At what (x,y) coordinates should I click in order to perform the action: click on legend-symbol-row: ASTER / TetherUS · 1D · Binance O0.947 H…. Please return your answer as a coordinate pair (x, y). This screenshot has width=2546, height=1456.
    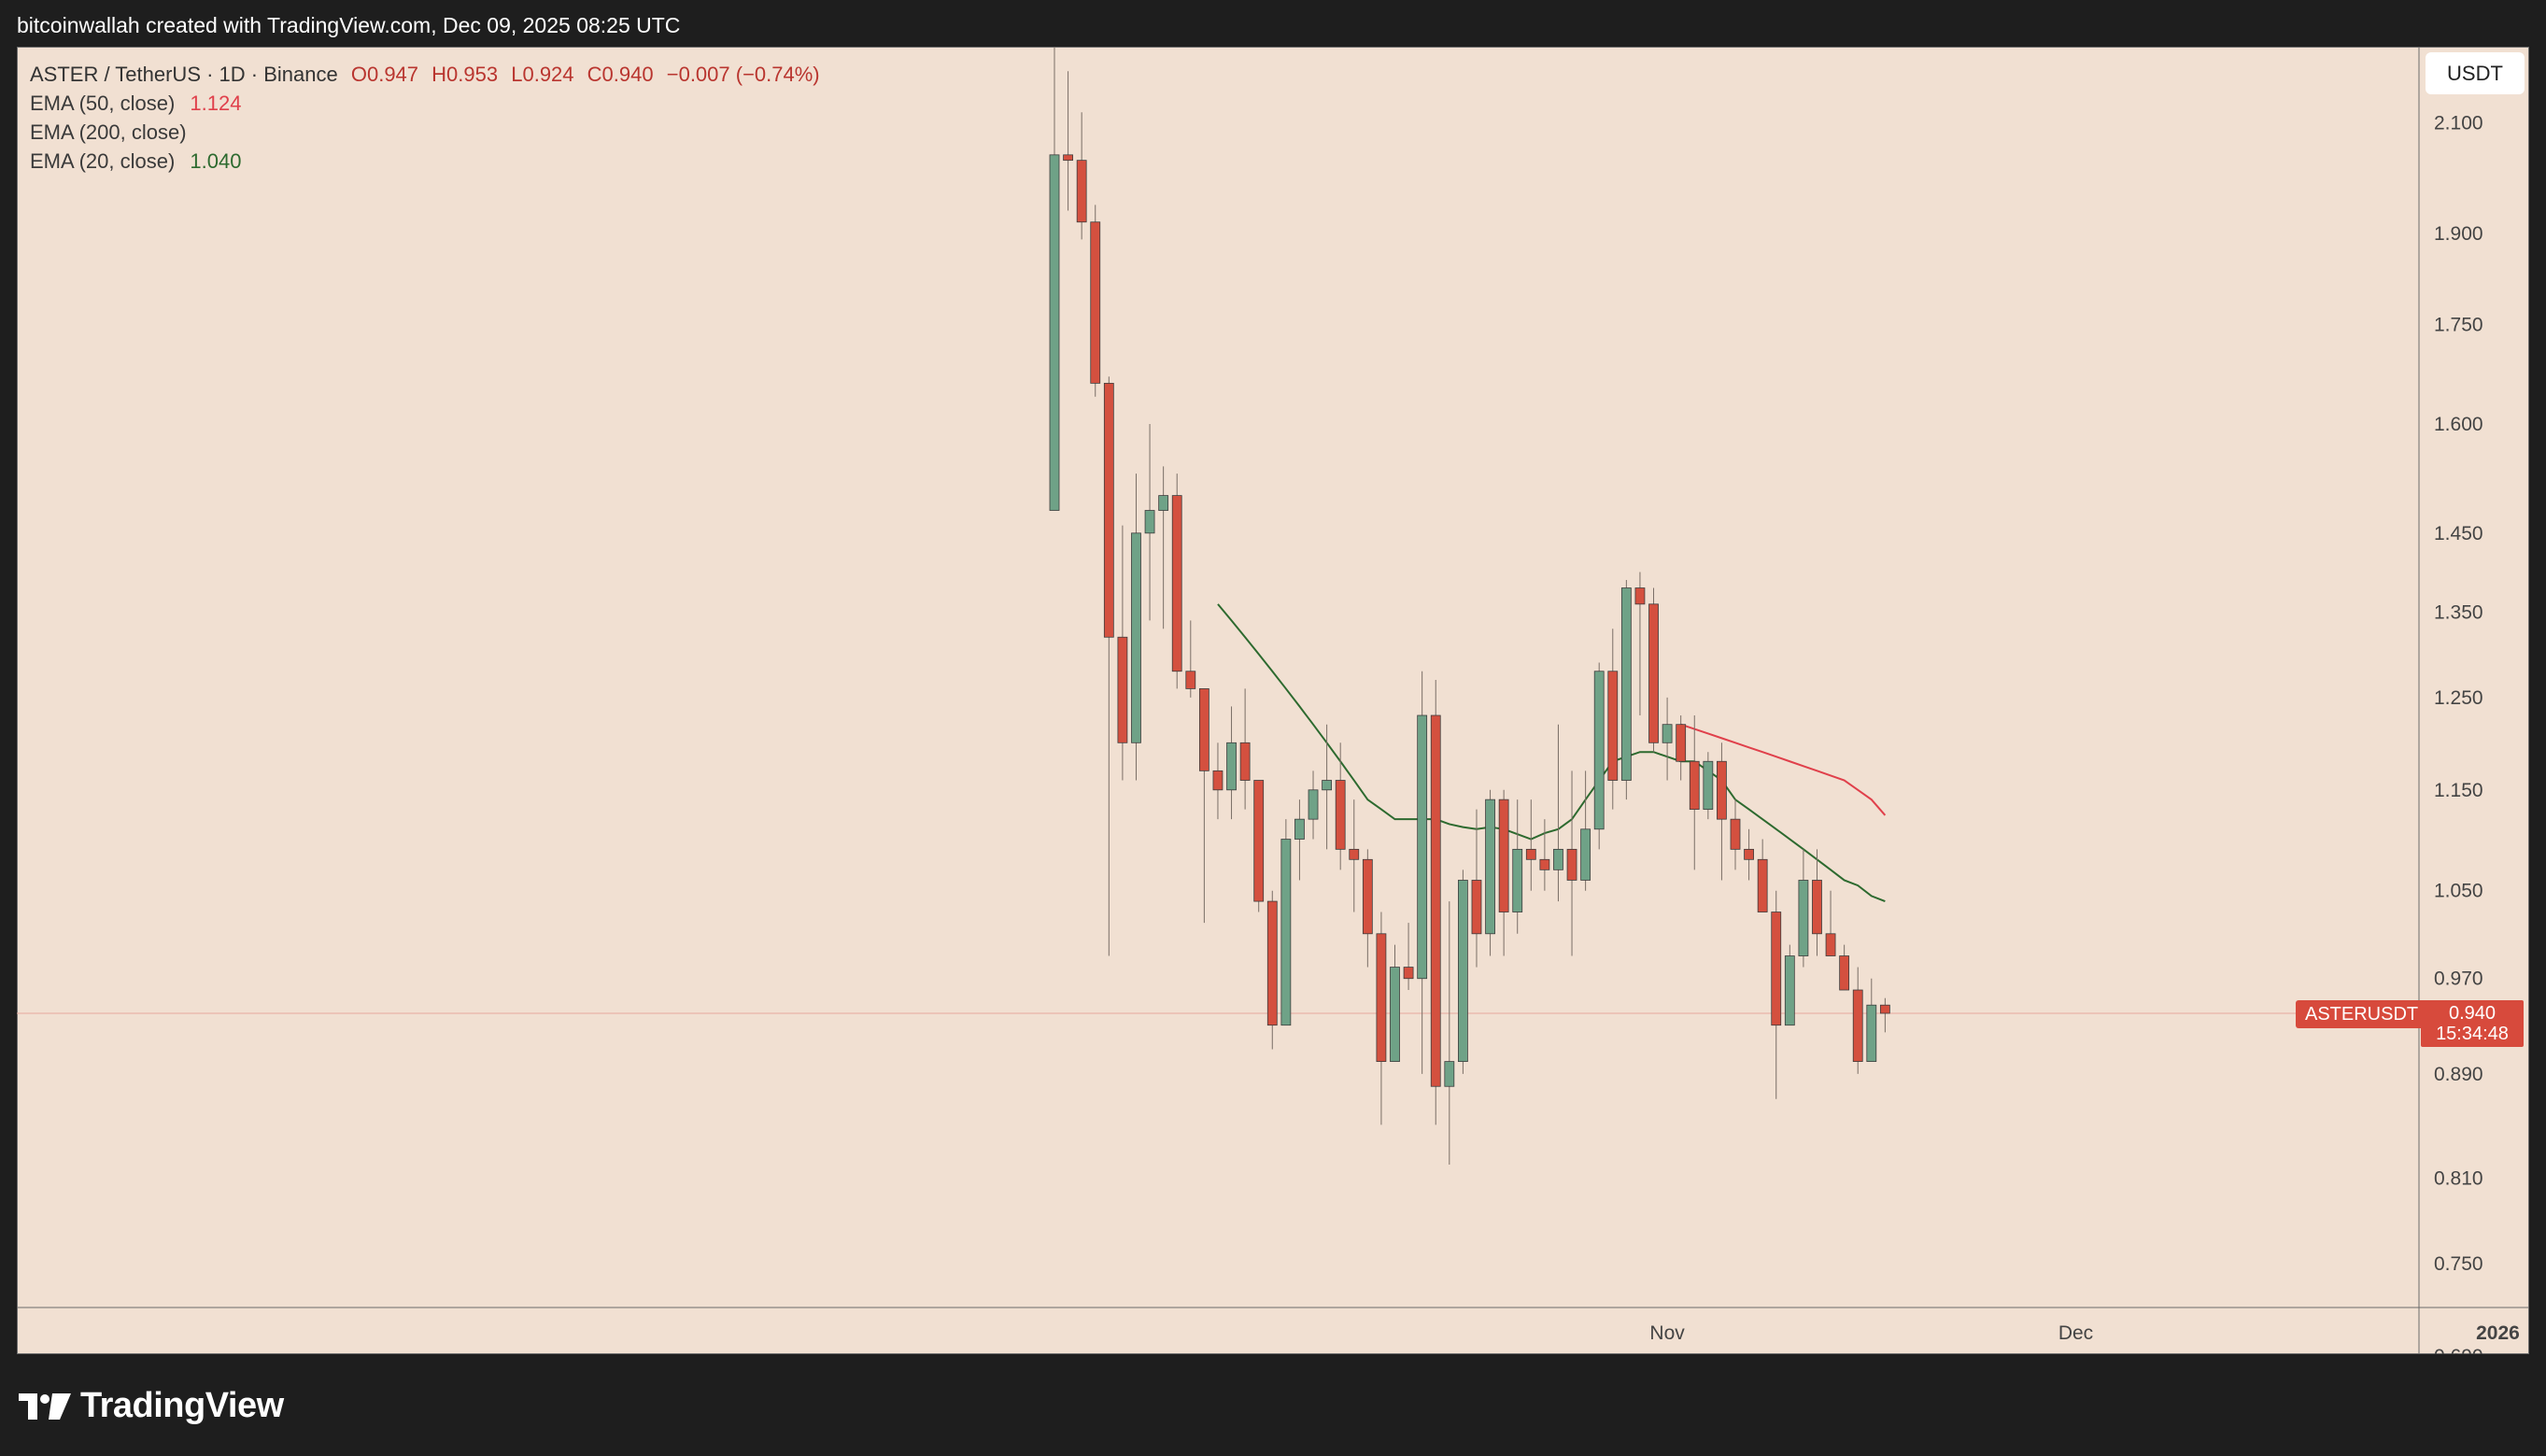
    Looking at the image, I should click on (425, 74).